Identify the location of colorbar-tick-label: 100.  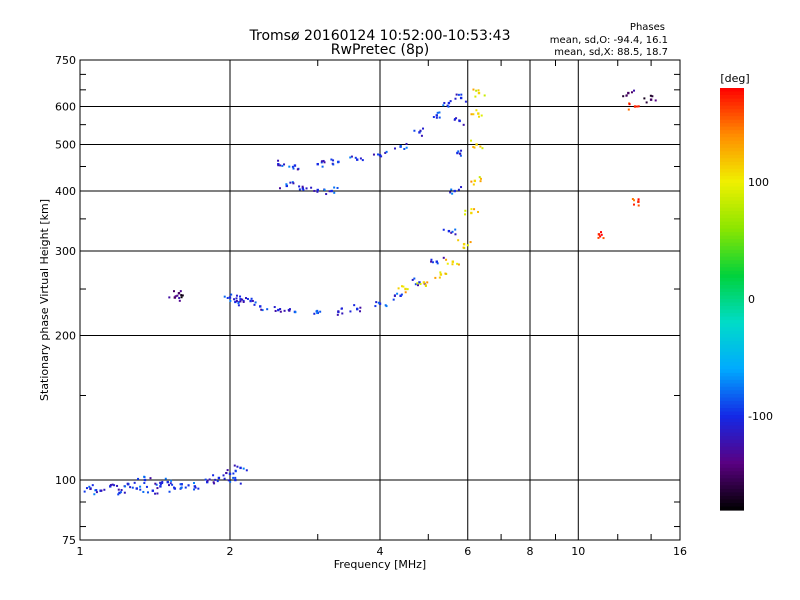
(758, 182).